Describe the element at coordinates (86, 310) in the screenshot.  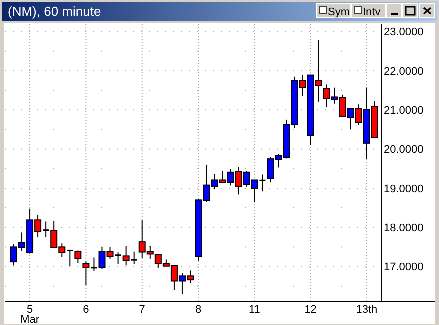
I see `x-tick-label: 6` at that location.